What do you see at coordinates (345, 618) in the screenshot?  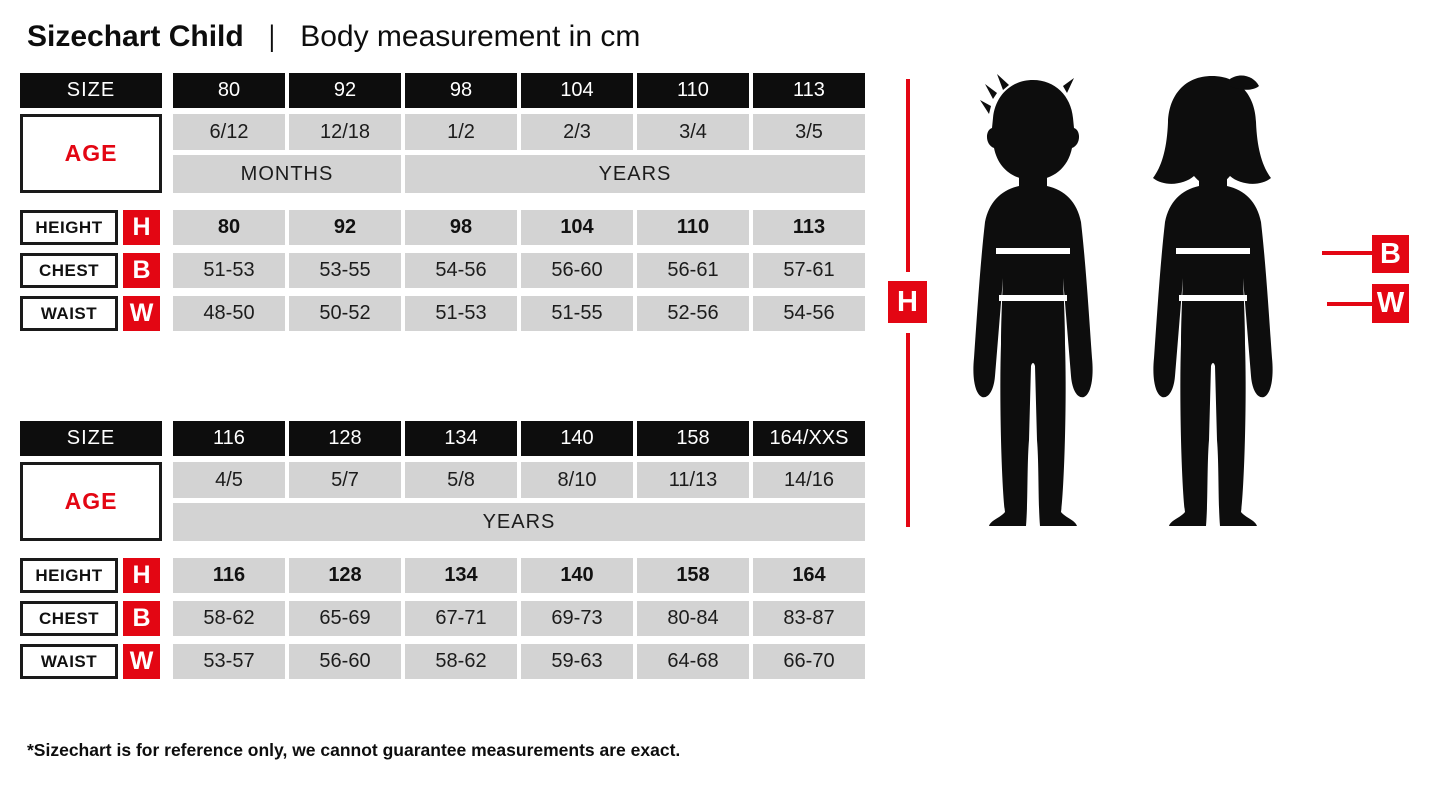 I see `chest-cell: 65-69` at bounding box center [345, 618].